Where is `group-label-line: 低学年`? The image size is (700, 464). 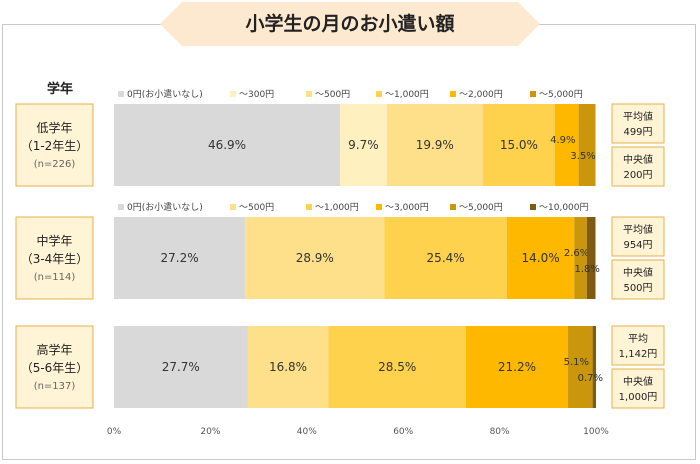
group-label-line: 低学年 is located at coordinates (54, 127).